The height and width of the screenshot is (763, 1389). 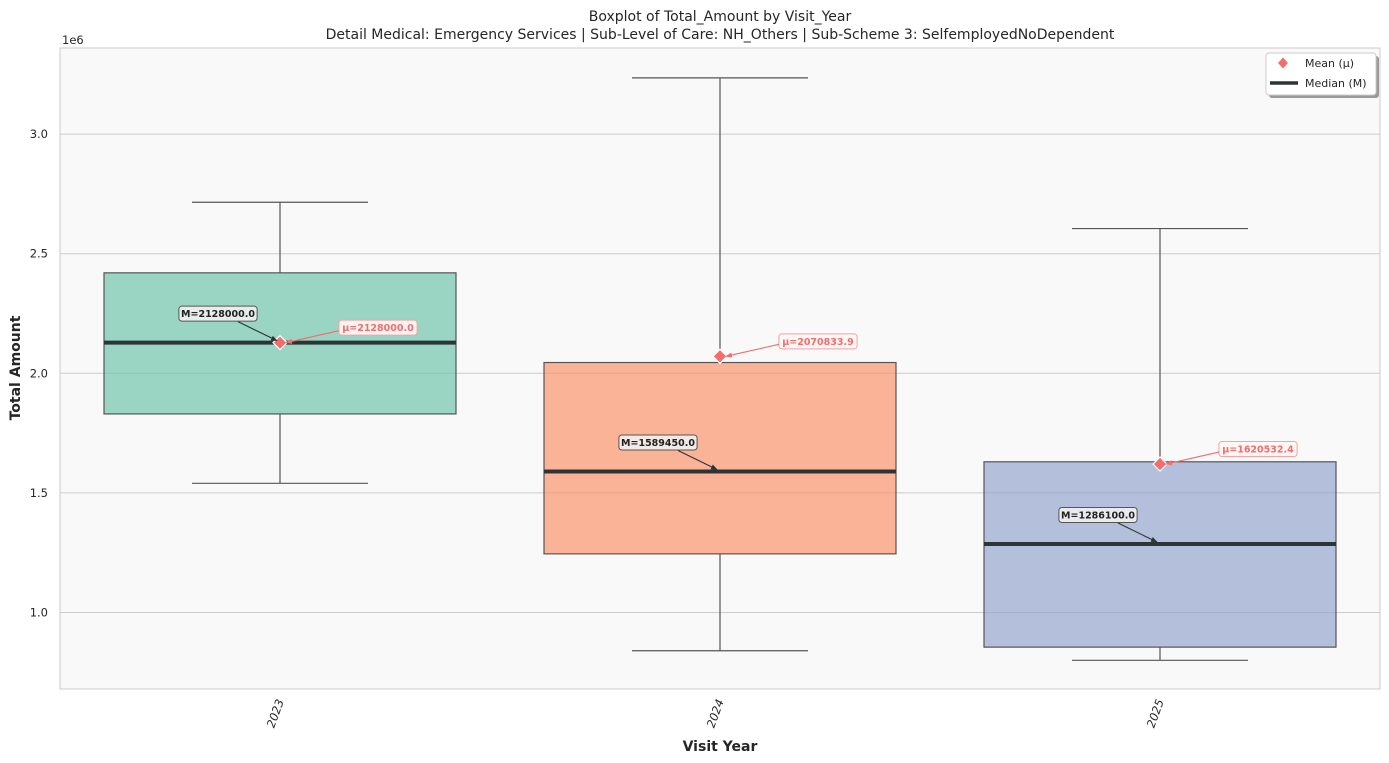 I want to click on x-tick-label: 2025, so click(x=1155, y=713).